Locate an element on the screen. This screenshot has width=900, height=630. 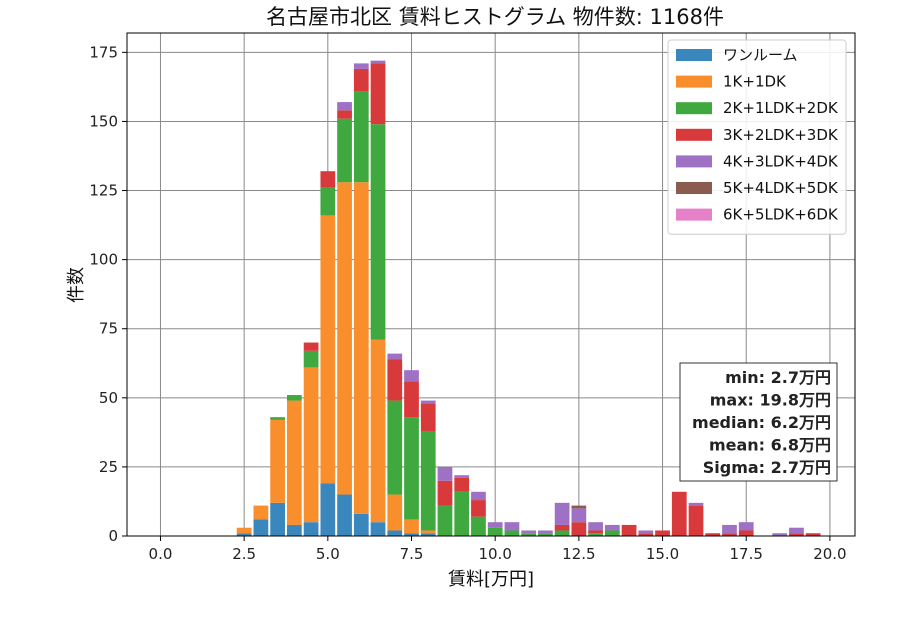
stats-line: mean: 6.8万円 is located at coordinates (770, 445).